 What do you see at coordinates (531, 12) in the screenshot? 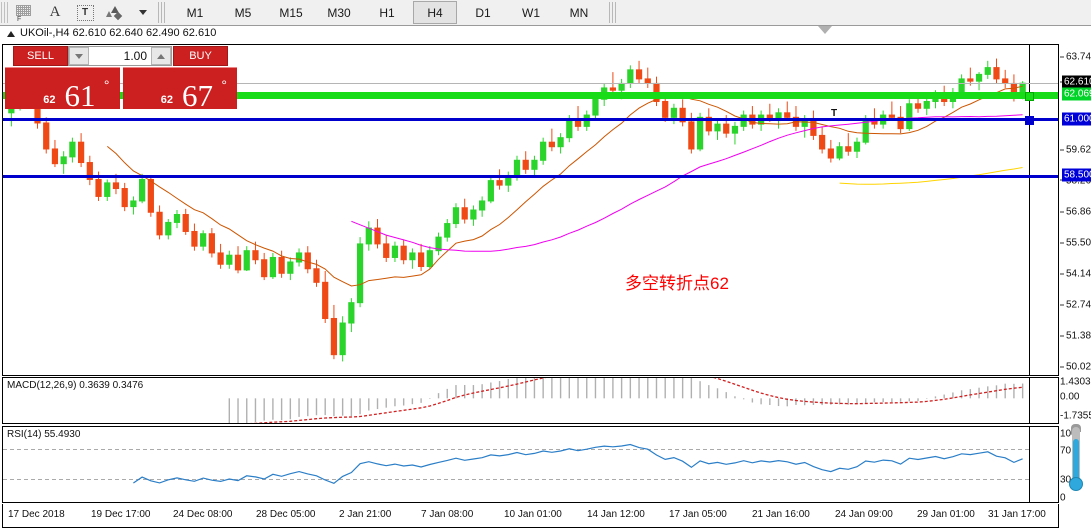
I see `timeframe-w1: W1` at bounding box center [531, 12].